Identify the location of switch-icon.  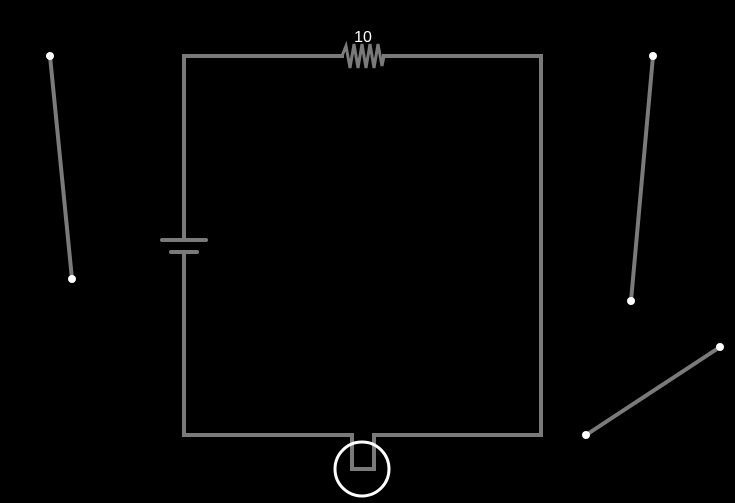
(362, 465).